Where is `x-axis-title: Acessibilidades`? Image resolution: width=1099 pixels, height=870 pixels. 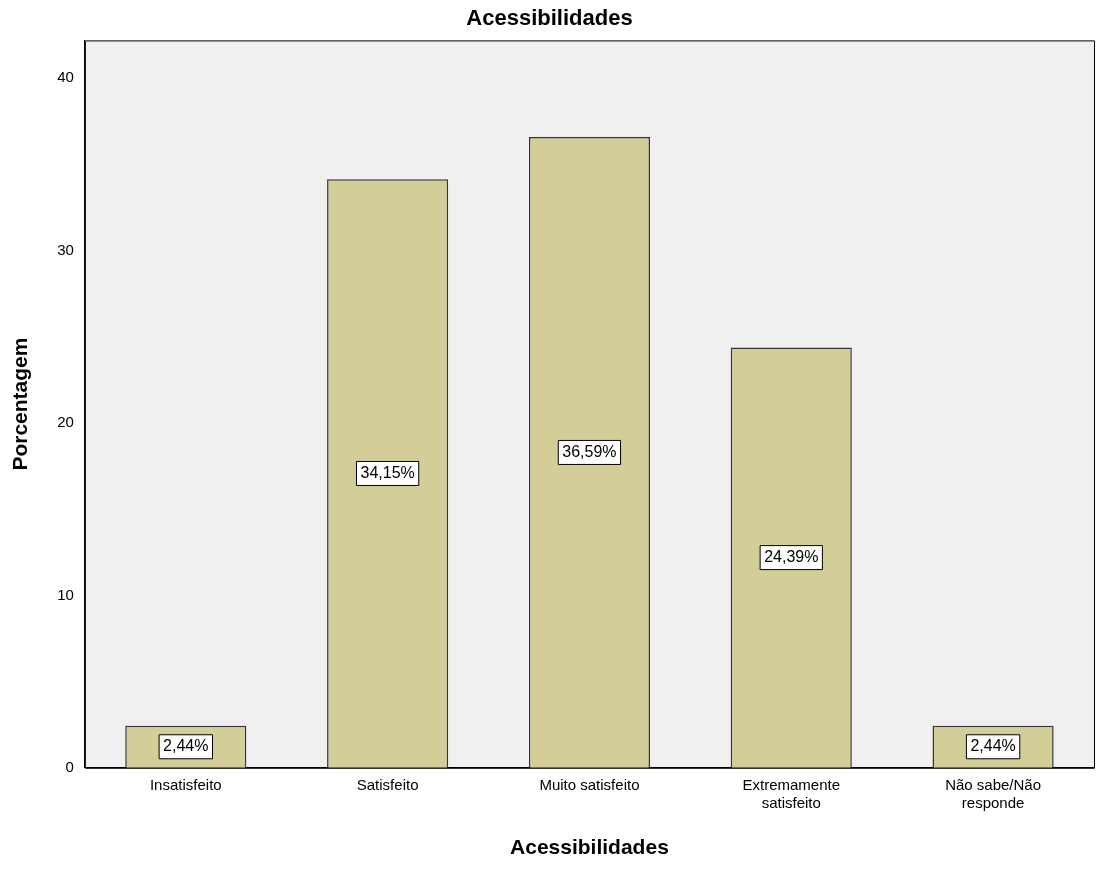
x-axis-title: Acessibilidades is located at coordinates (589, 847).